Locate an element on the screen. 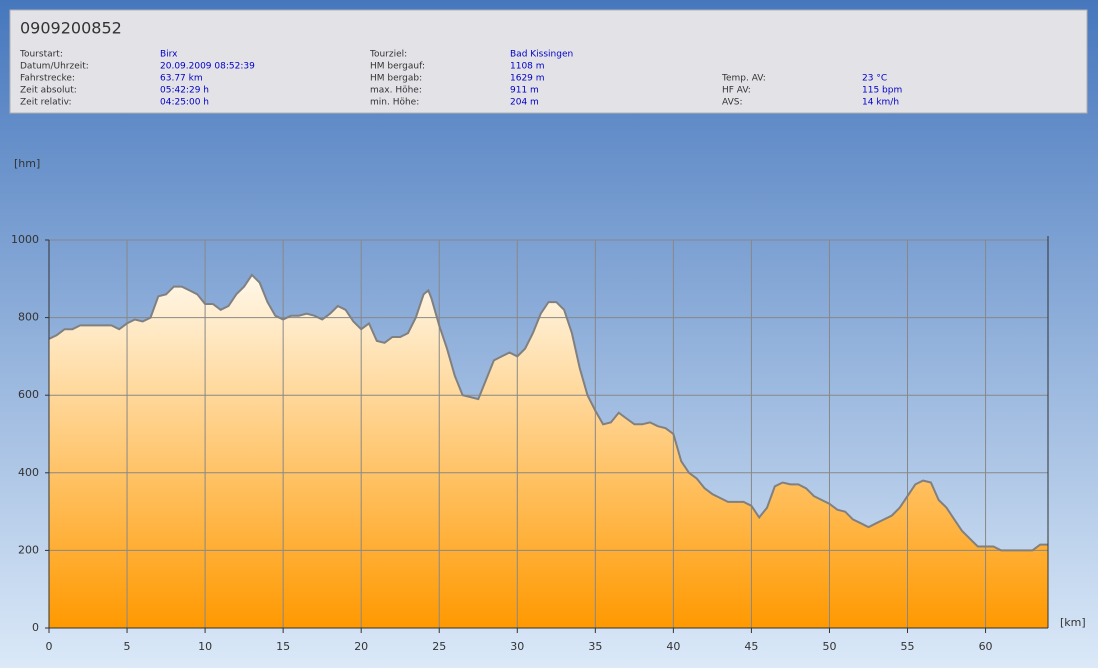  field-label: min. Höhe: is located at coordinates (394, 103).